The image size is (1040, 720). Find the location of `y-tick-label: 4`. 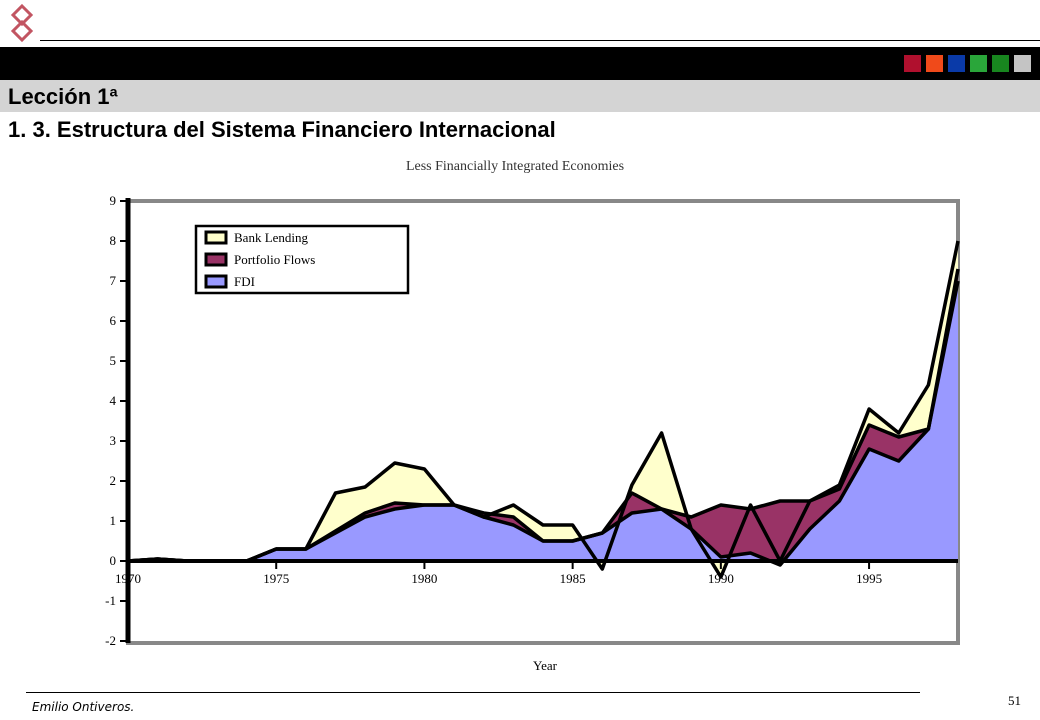

y-tick-label: 4 is located at coordinates (113, 400).